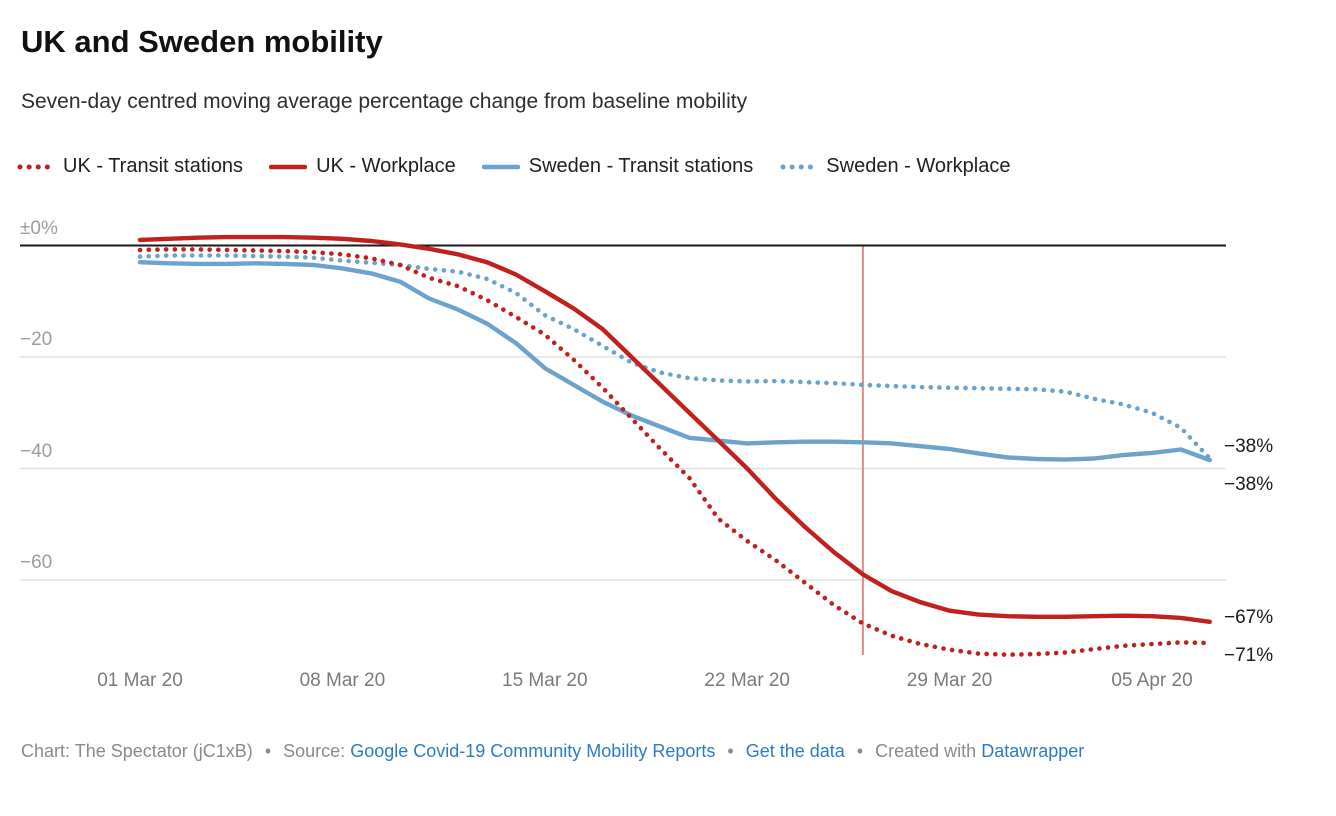 The image size is (1336, 816). I want to click on series-end-label-uk-workplace: −67%, so click(1249, 617).